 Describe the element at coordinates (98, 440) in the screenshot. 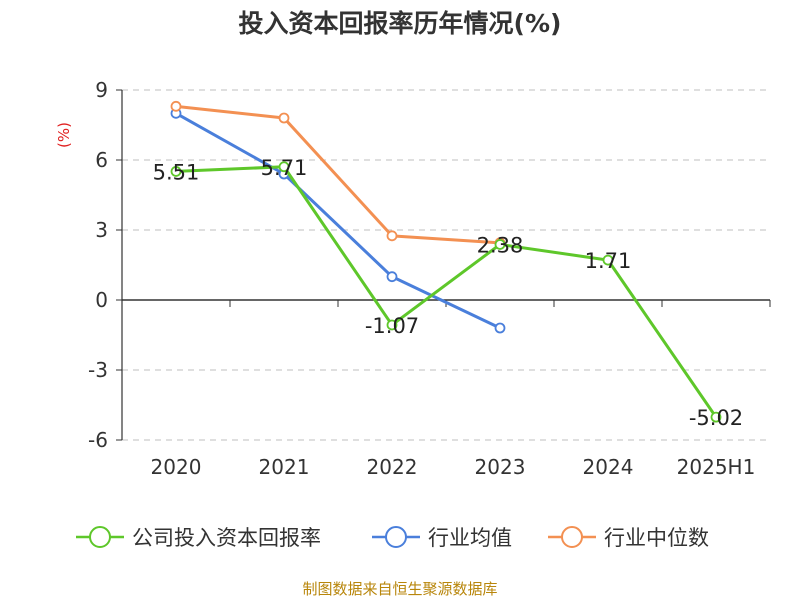

I see `y-tick-label: -6` at that location.